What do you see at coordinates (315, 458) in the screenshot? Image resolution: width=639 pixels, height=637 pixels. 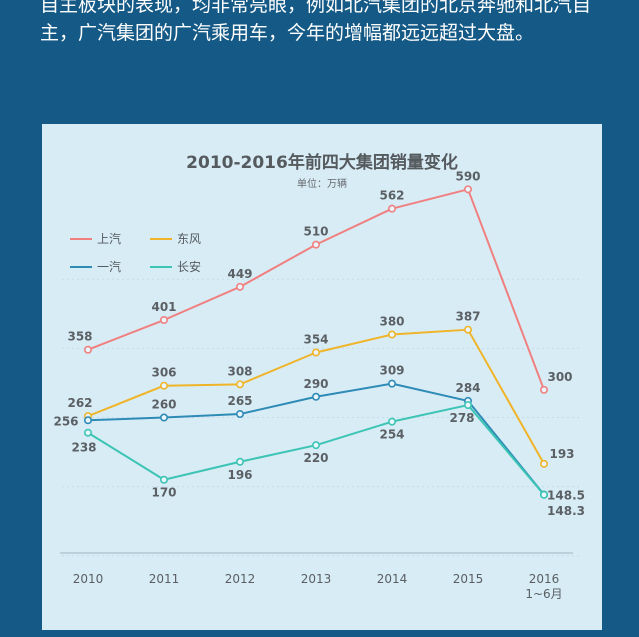 I see `data-label: 220` at bounding box center [315, 458].